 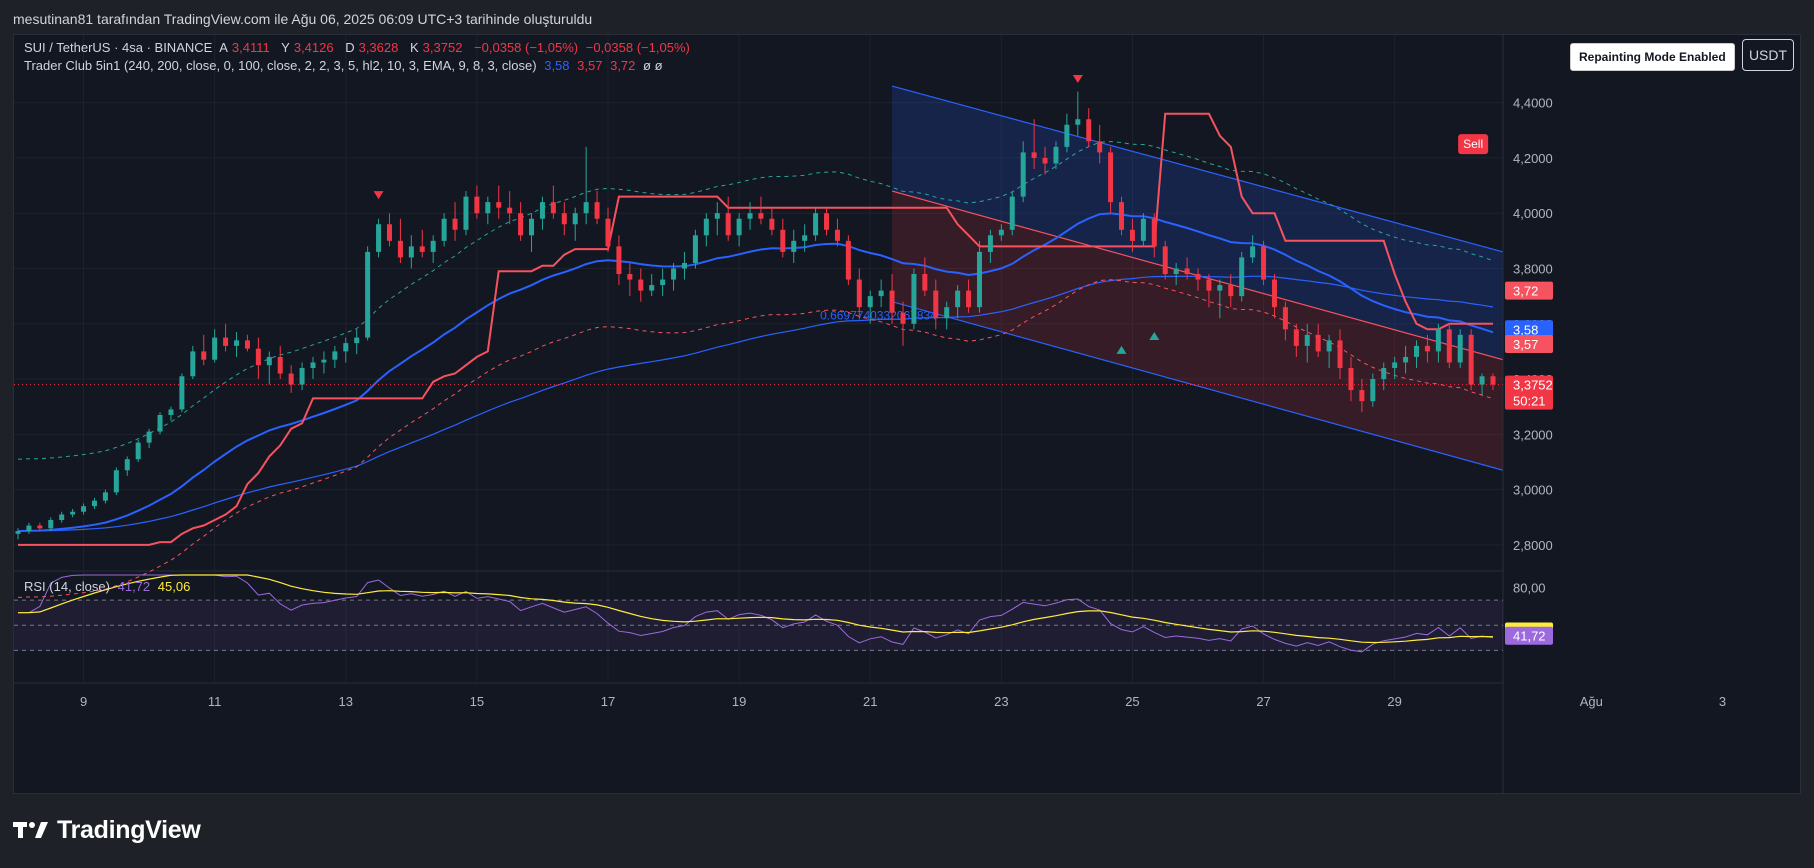 What do you see at coordinates (285, 47) in the screenshot?
I see `high-label: Y` at bounding box center [285, 47].